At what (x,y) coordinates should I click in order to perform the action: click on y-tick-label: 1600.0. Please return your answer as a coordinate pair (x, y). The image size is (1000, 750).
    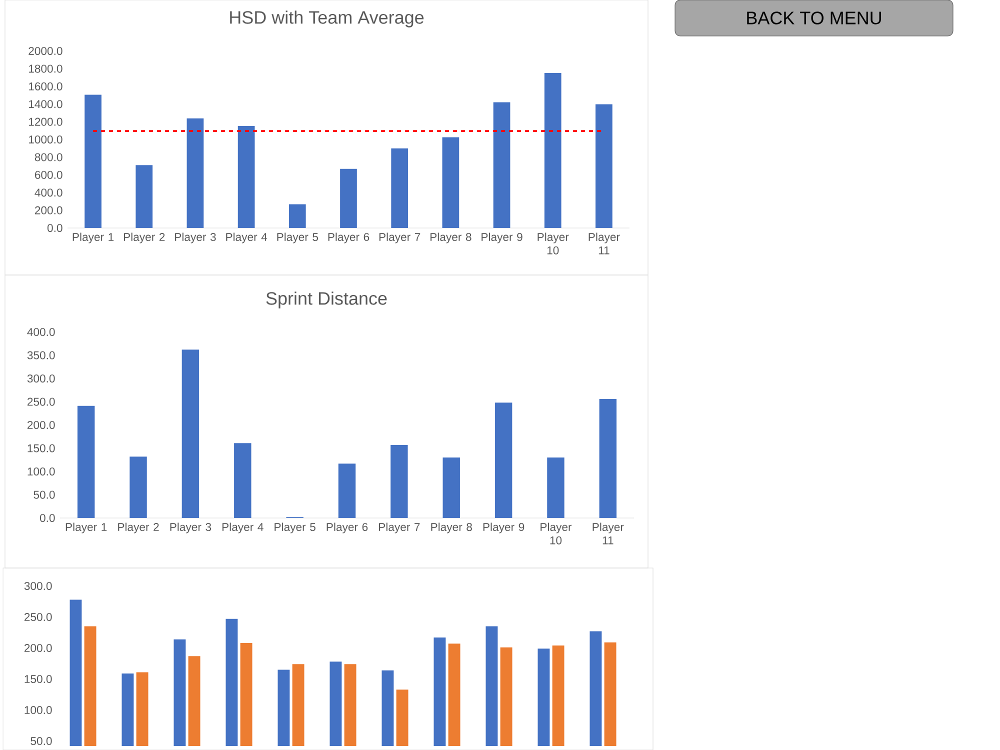
    Looking at the image, I should click on (45, 86).